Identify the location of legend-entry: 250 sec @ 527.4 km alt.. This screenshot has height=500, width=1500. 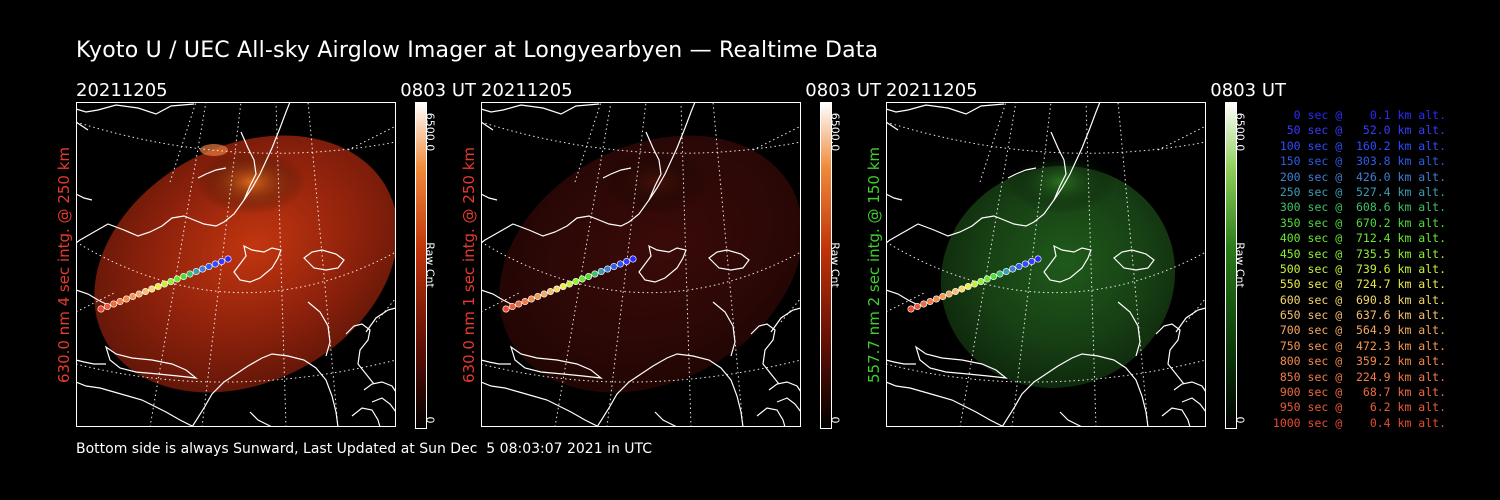
(1362, 191).